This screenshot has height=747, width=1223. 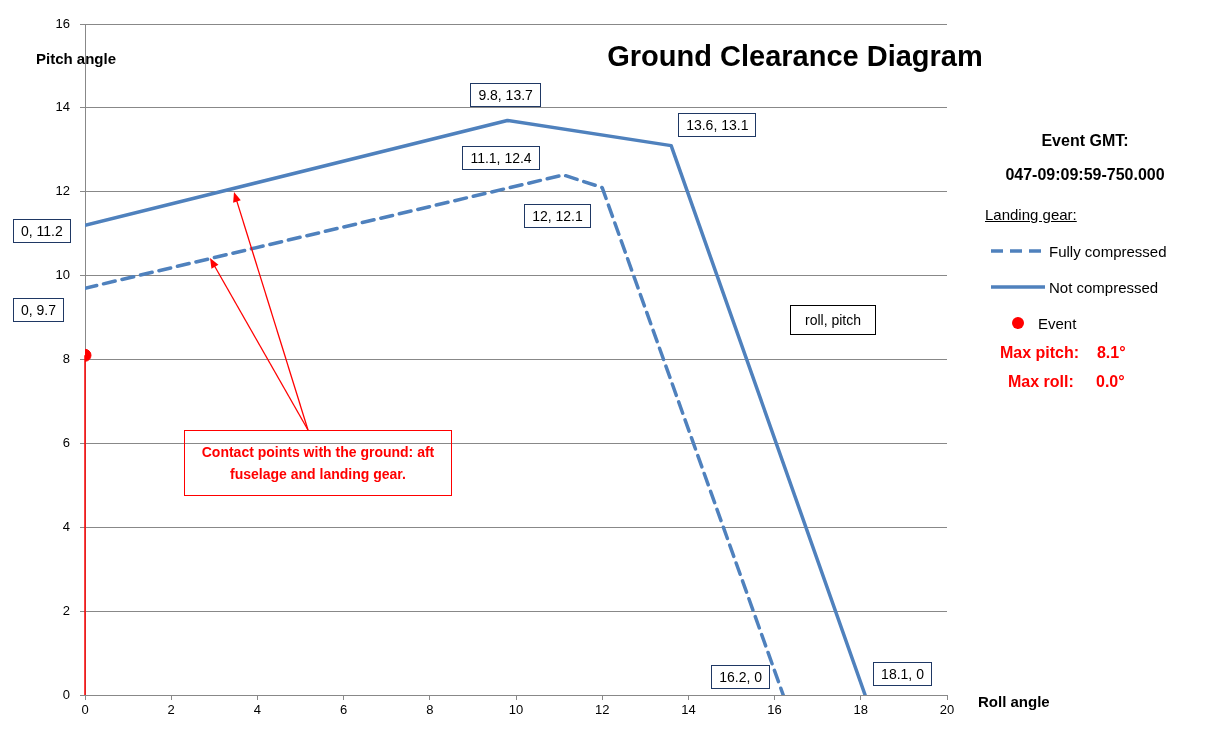 I want to click on annotation: 13.6, 13.1, so click(x=717, y=124).